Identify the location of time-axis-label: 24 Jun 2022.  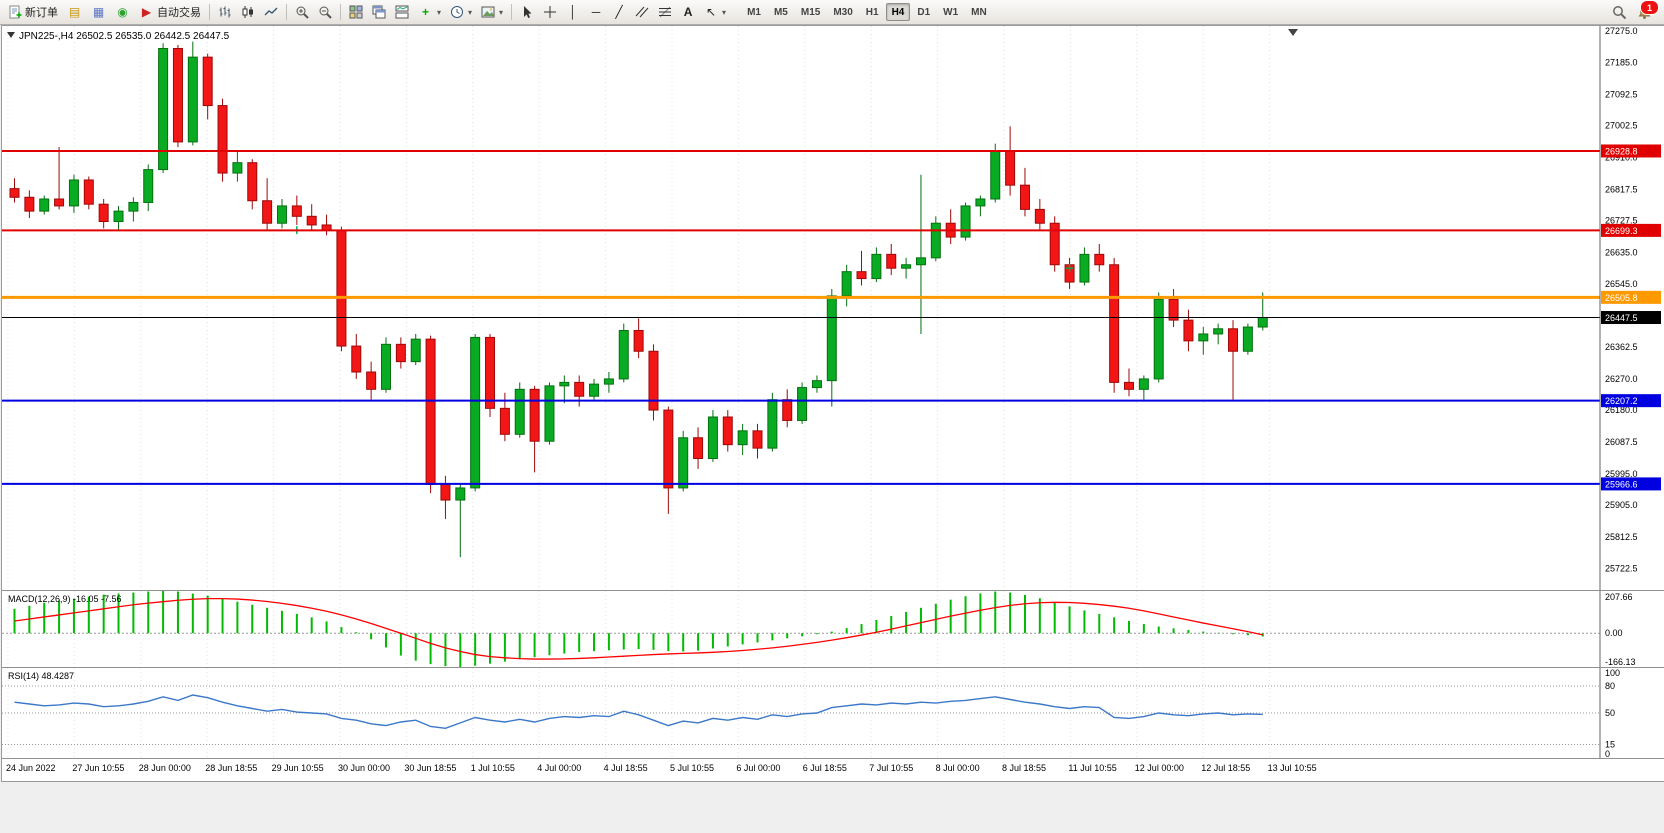
(31, 768).